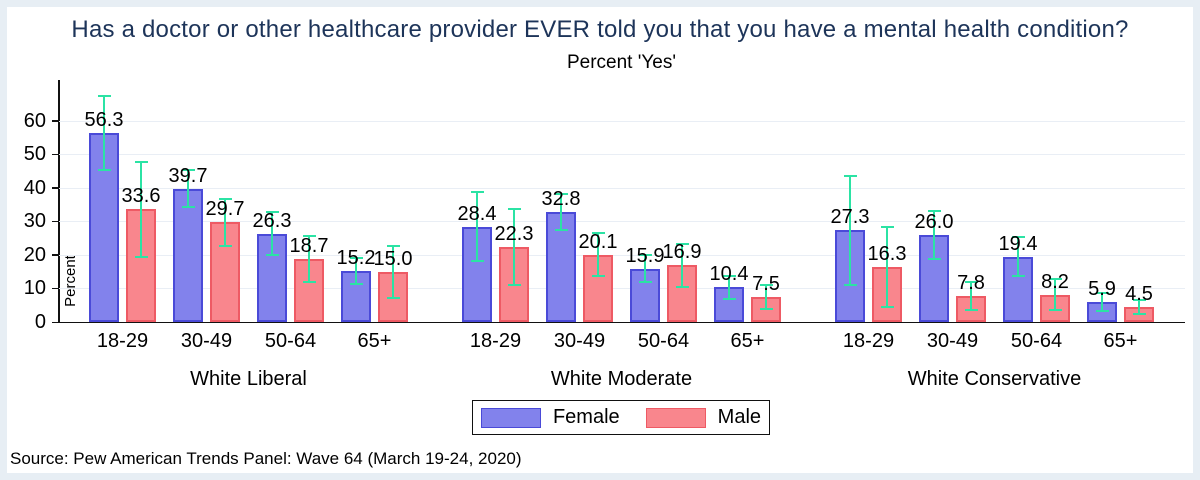 The width and height of the screenshot is (1200, 480). What do you see at coordinates (621, 379) in the screenshot?
I see `group-label-white-moderate: White Moderate` at bounding box center [621, 379].